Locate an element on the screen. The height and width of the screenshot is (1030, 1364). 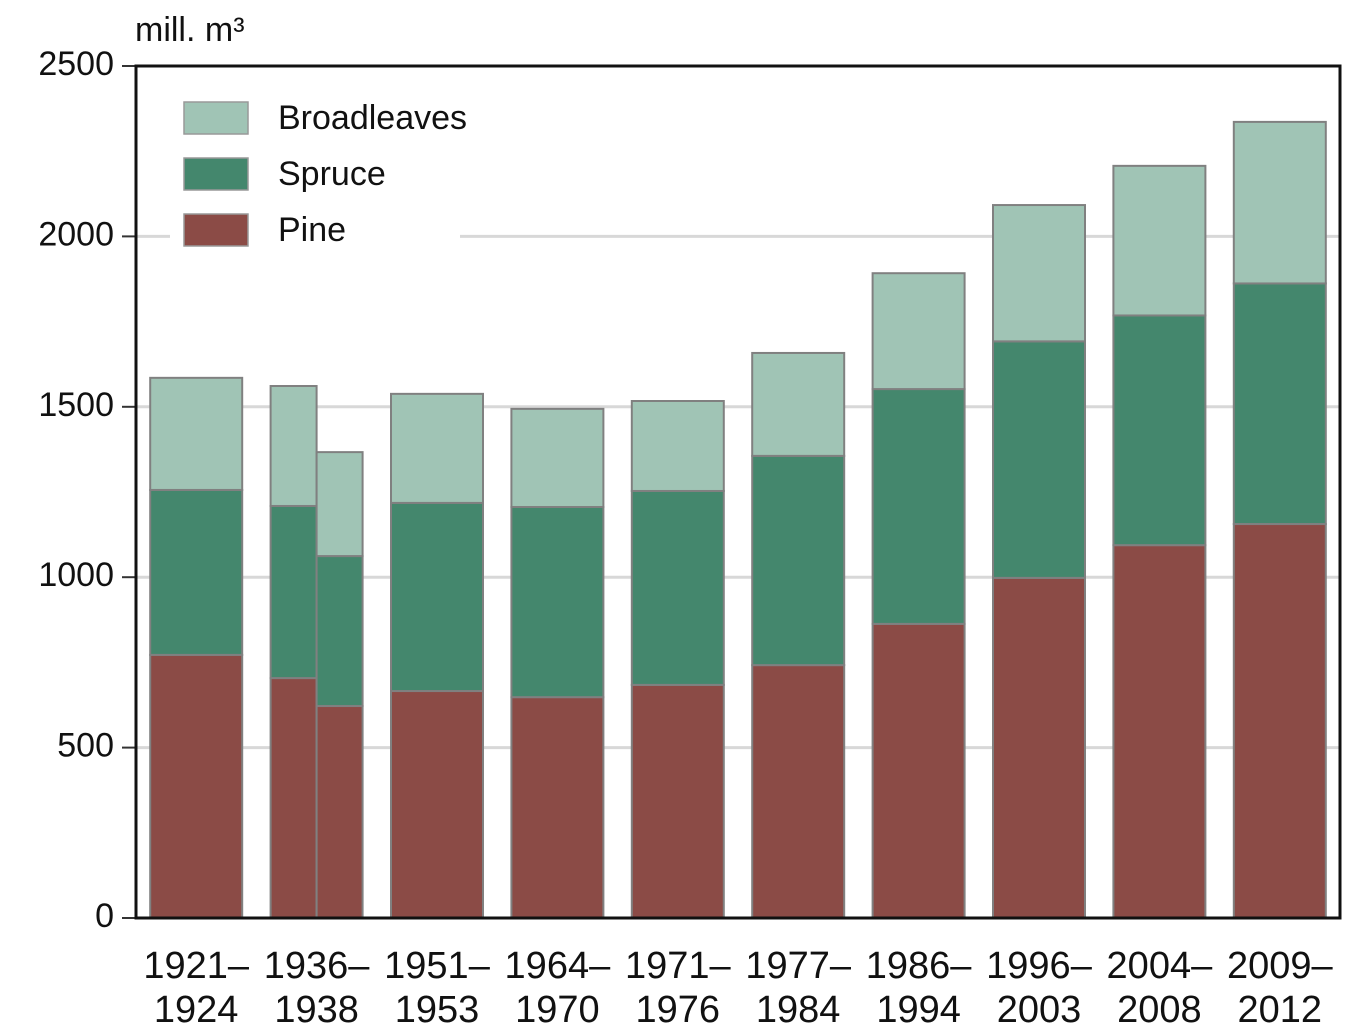
y-tick-label: 2500 is located at coordinates (76, 64).